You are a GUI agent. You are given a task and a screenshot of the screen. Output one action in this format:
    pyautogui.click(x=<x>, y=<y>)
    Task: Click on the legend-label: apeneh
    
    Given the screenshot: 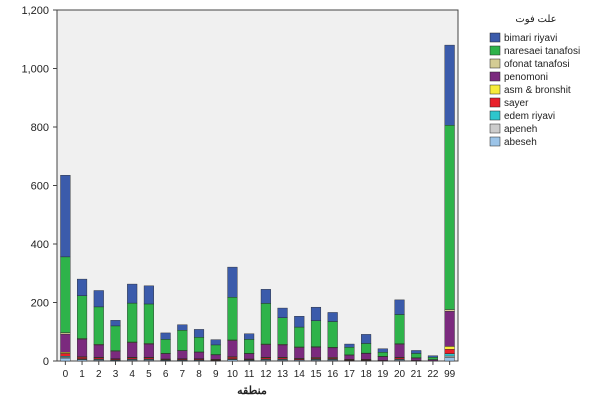 What is the action you would take?
    pyautogui.click(x=520, y=129)
    